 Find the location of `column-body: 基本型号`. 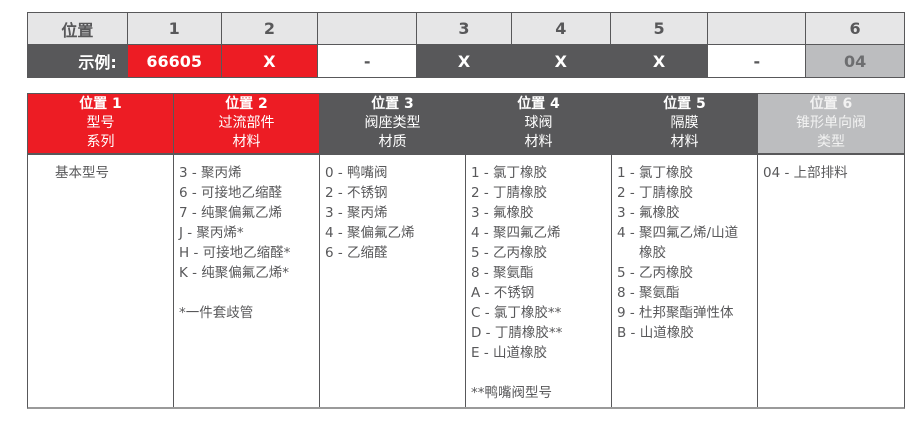

column-body: 基本型号 is located at coordinates (100, 169).